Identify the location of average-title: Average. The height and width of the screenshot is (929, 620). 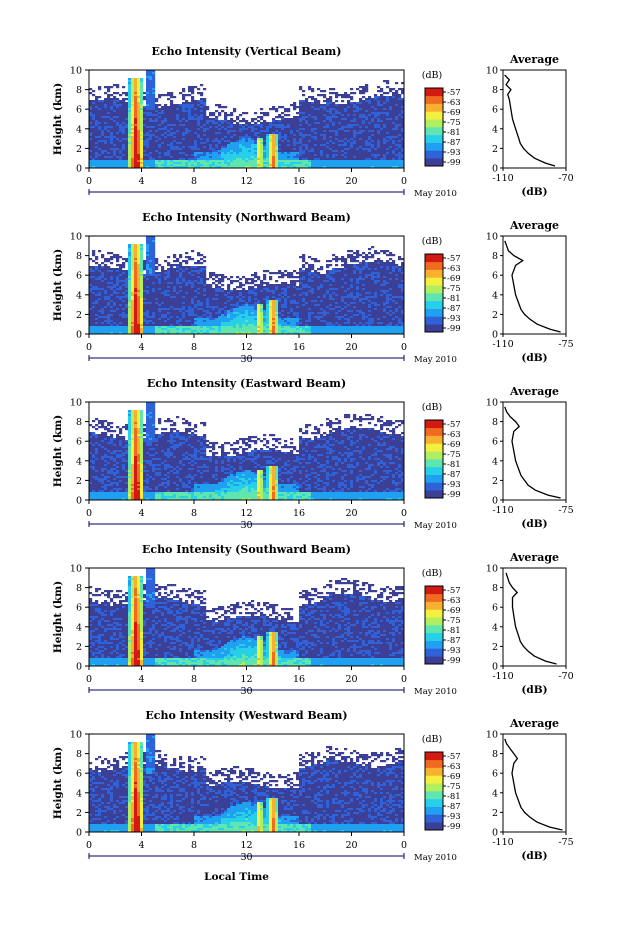
(534, 59).